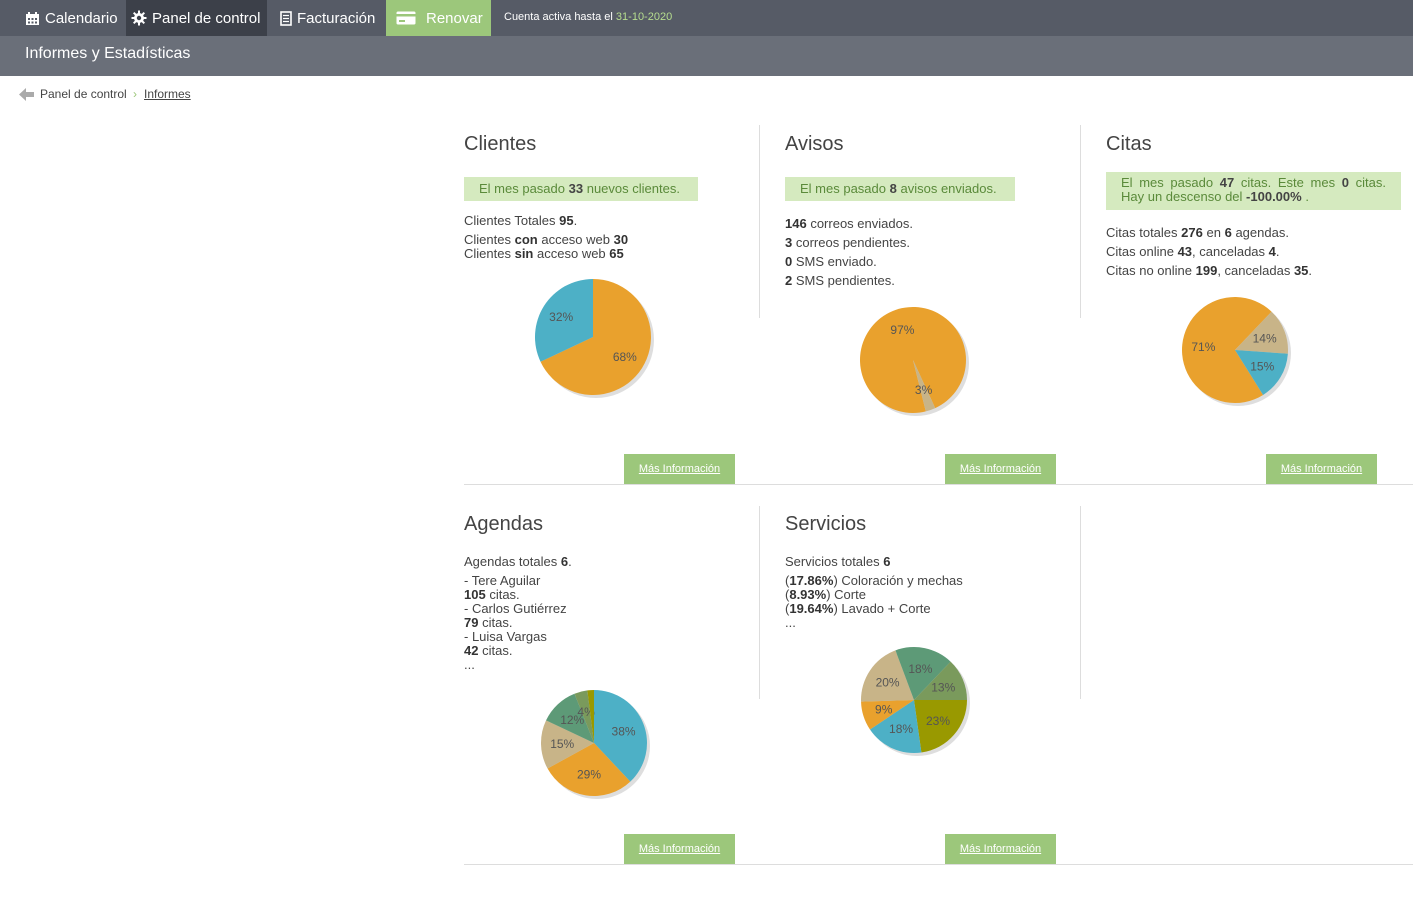 This screenshot has width=1413, height=917. I want to click on avisos-pie-chart: 97% 3%, so click(914, 361).